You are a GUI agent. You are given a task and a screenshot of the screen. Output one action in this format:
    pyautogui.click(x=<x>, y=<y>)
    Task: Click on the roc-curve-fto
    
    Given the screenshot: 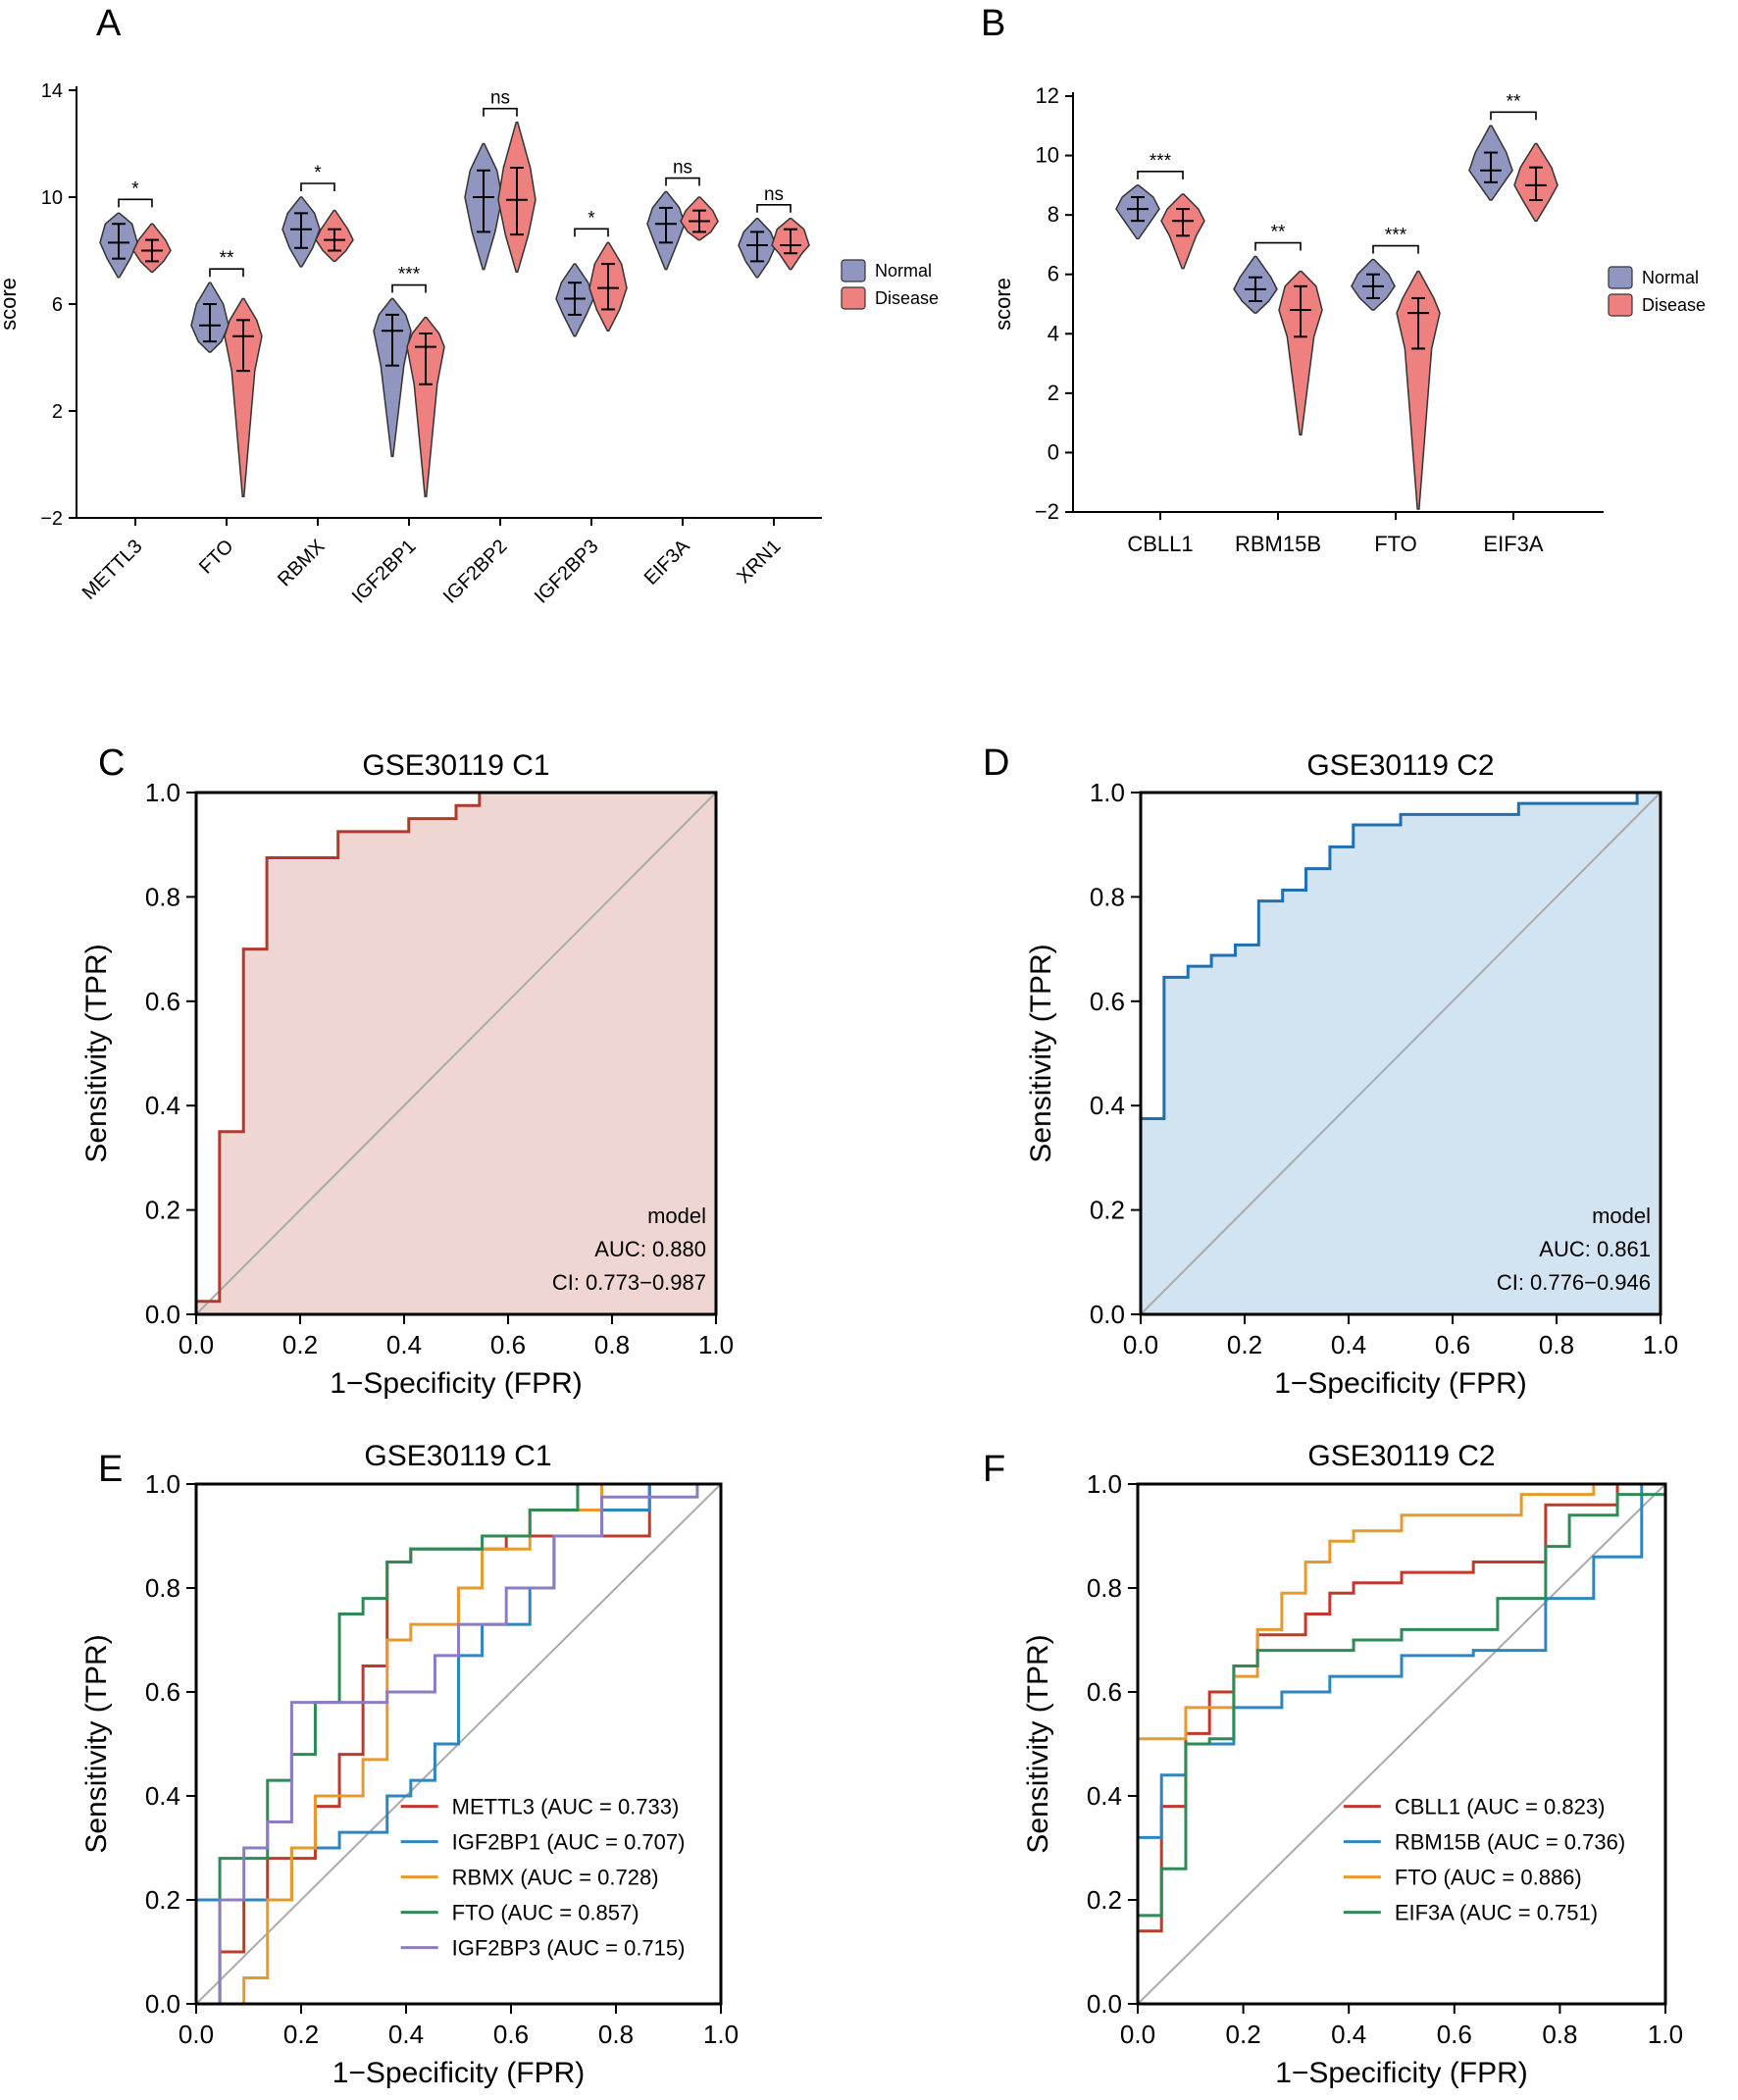 What is the action you would take?
    pyautogui.click(x=1400, y=1743)
    